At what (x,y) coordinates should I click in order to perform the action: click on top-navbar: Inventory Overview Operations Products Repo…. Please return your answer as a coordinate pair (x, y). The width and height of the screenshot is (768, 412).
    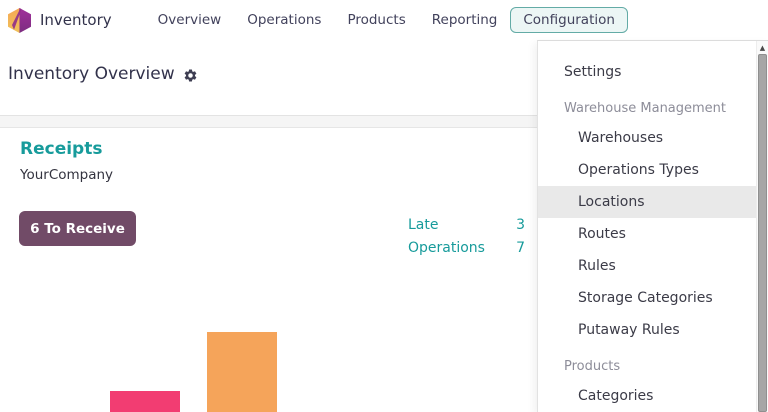
    Looking at the image, I should click on (384, 20).